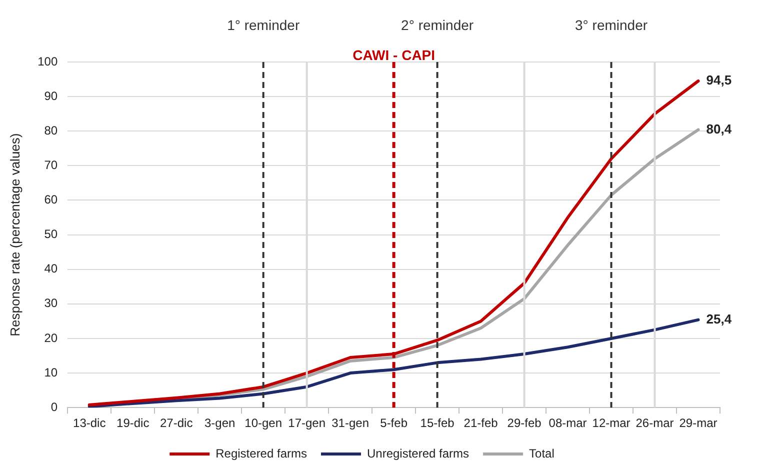  I want to click on data-label: 80,4, so click(719, 128).